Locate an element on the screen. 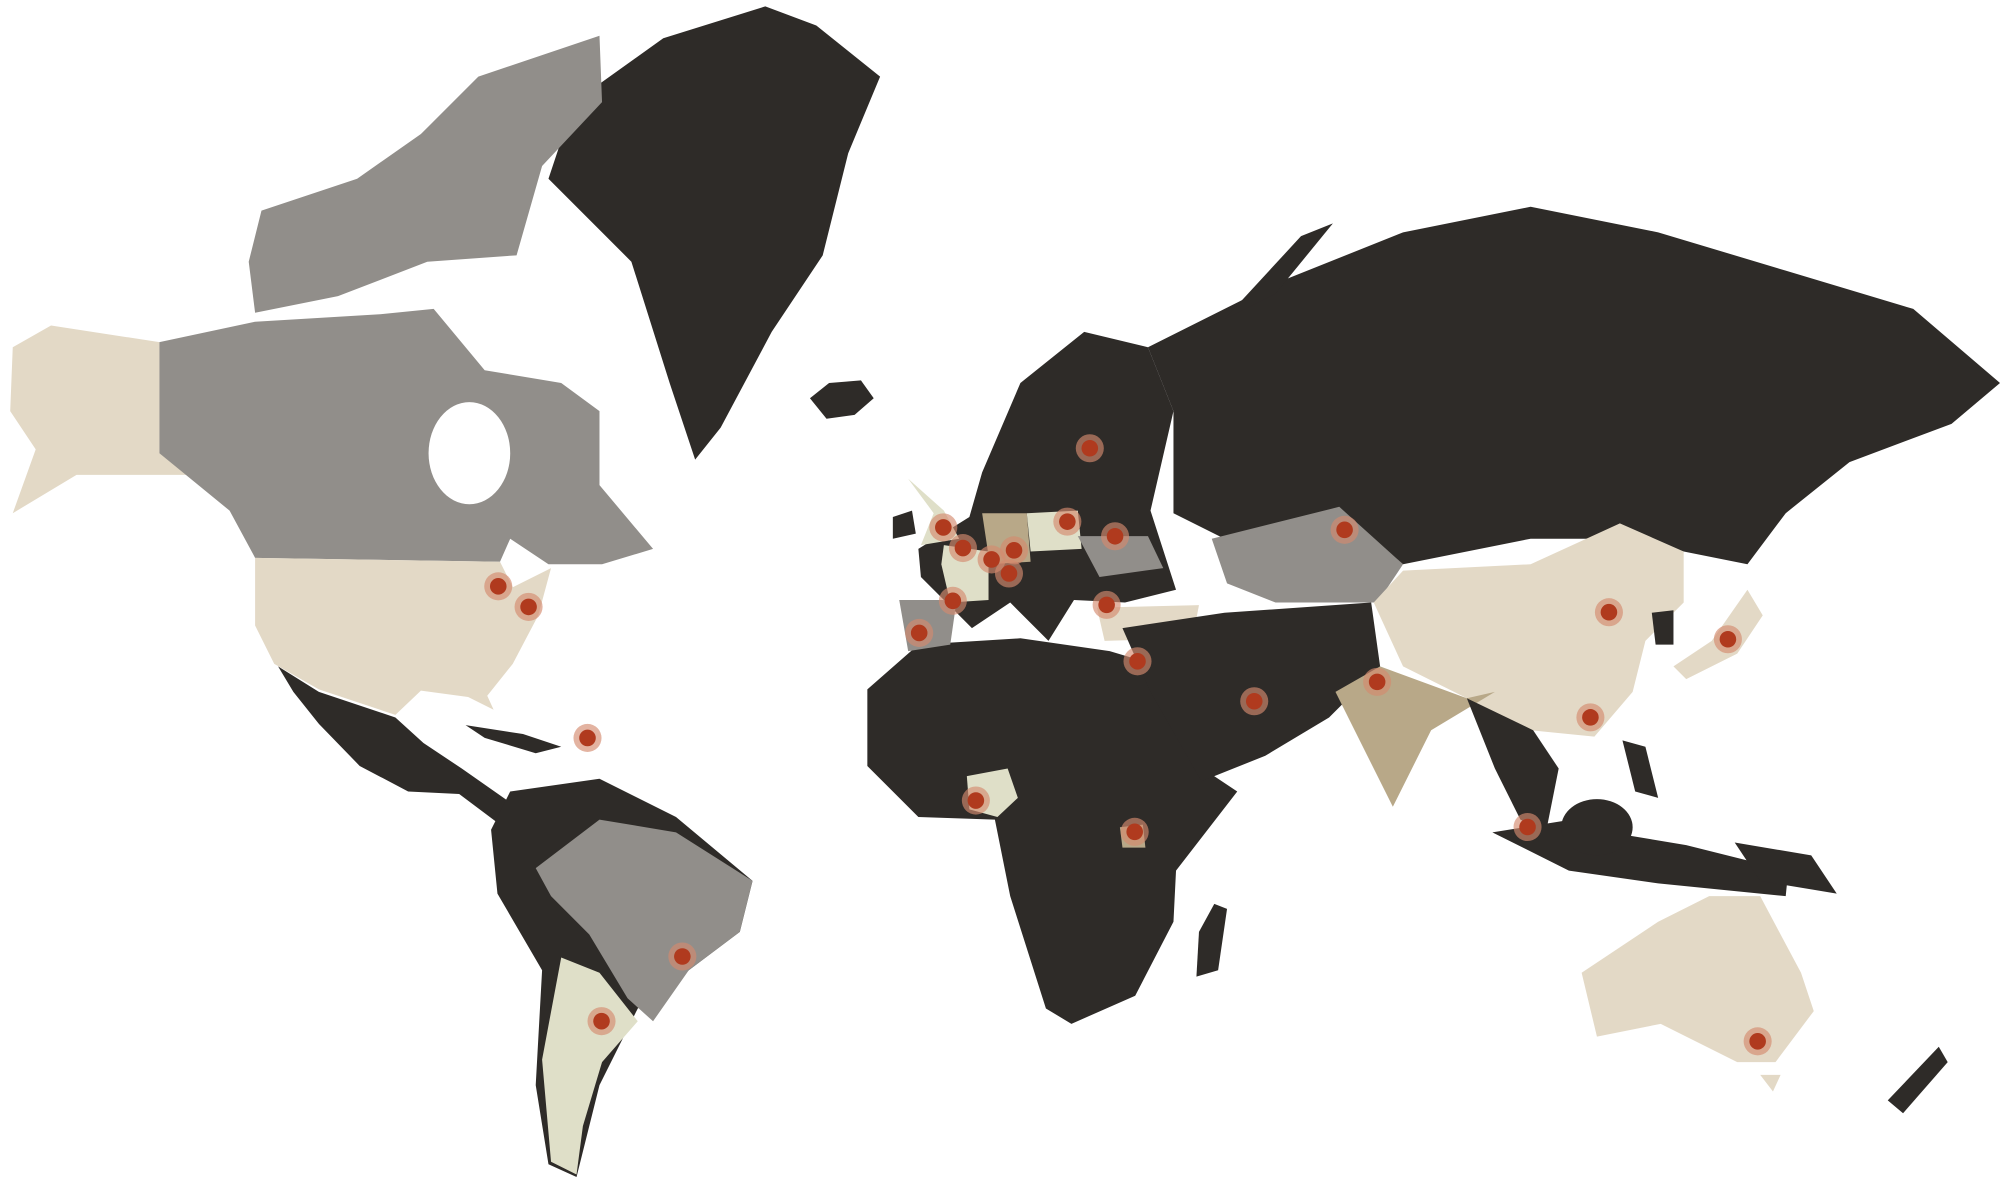  region-brazil is located at coordinates (644, 920).